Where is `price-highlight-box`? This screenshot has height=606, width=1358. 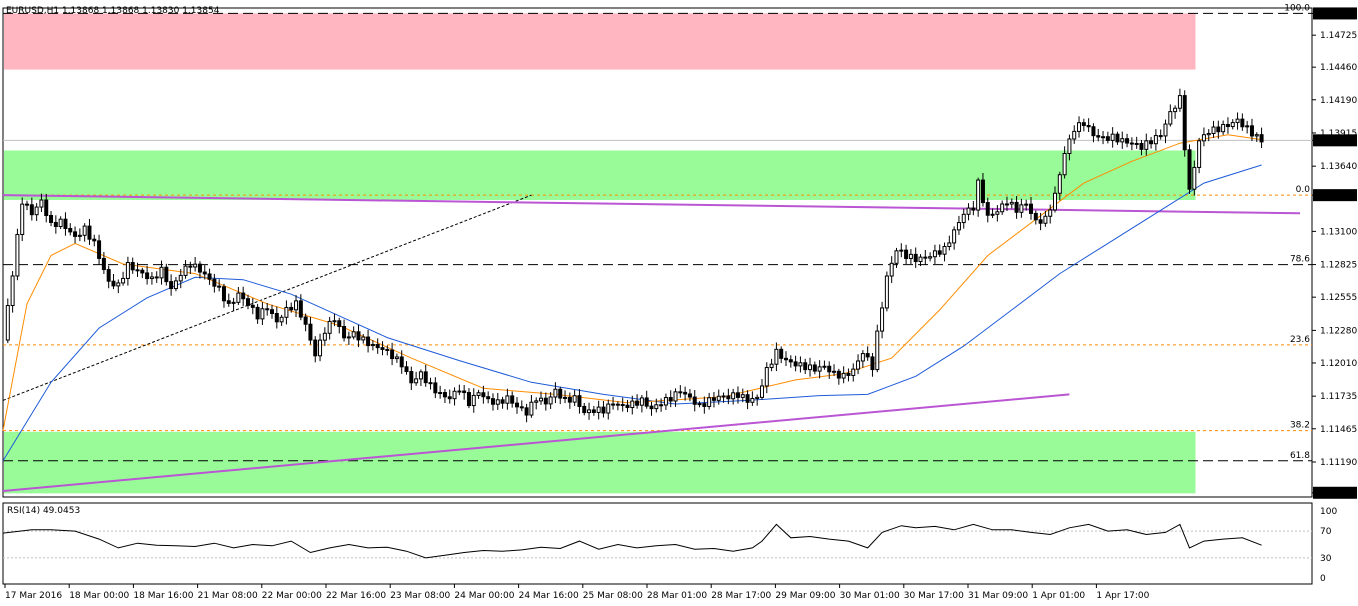 price-highlight-box is located at coordinates (1335, 492).